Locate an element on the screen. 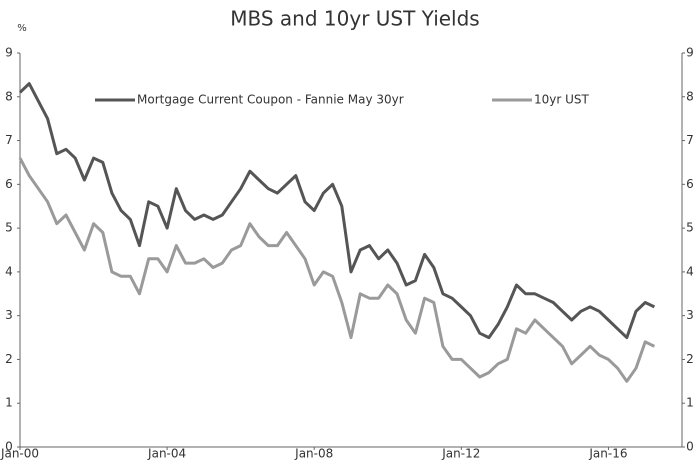 Image resolution: width=697 pixels, height=460 pixels. y2-tick-label: 7 is located at coordinates (690, 140).